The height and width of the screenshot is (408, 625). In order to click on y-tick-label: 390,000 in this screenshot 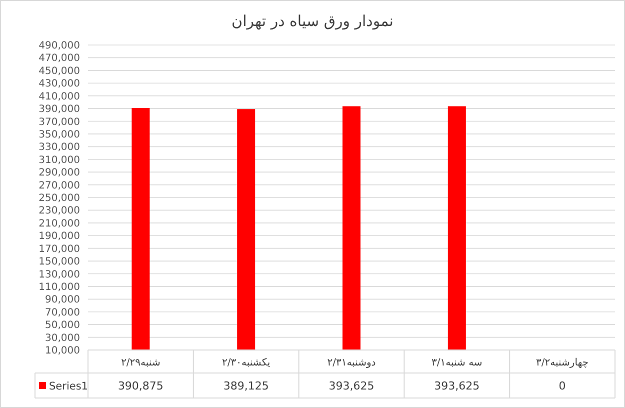, I will do `click(59, 110)`.